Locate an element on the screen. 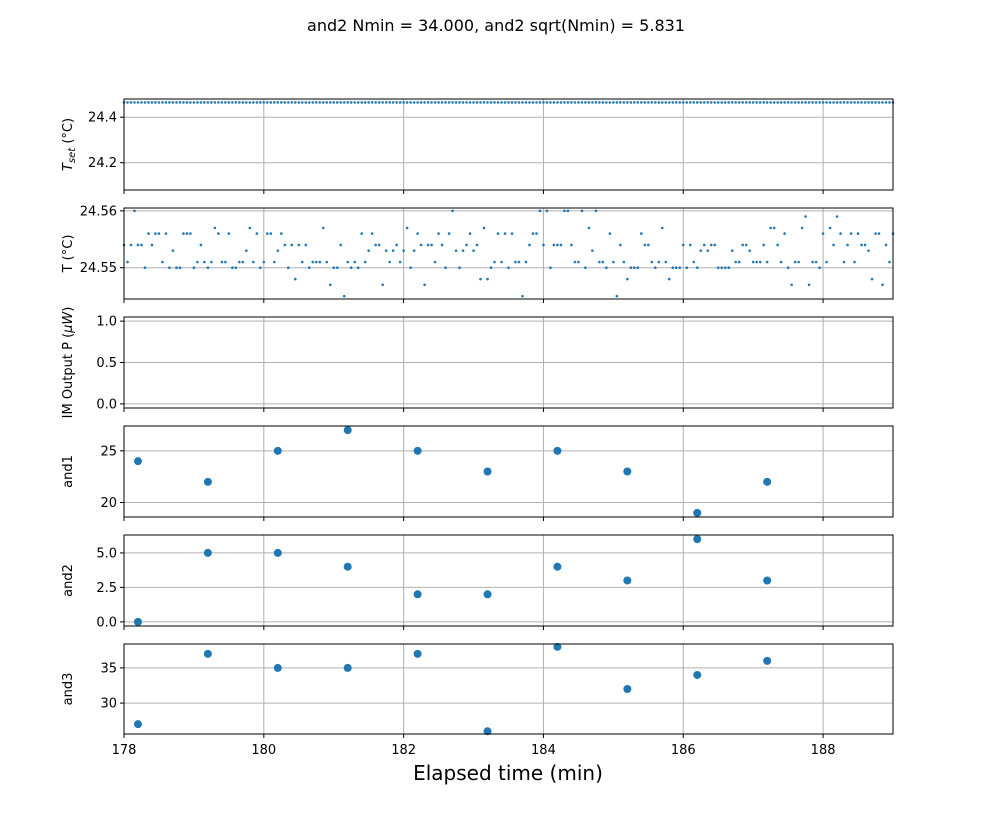 The height and width of the screenshot is (826, 992). power-y-tick-label: 0.5 is located at coordinates (106, 363).